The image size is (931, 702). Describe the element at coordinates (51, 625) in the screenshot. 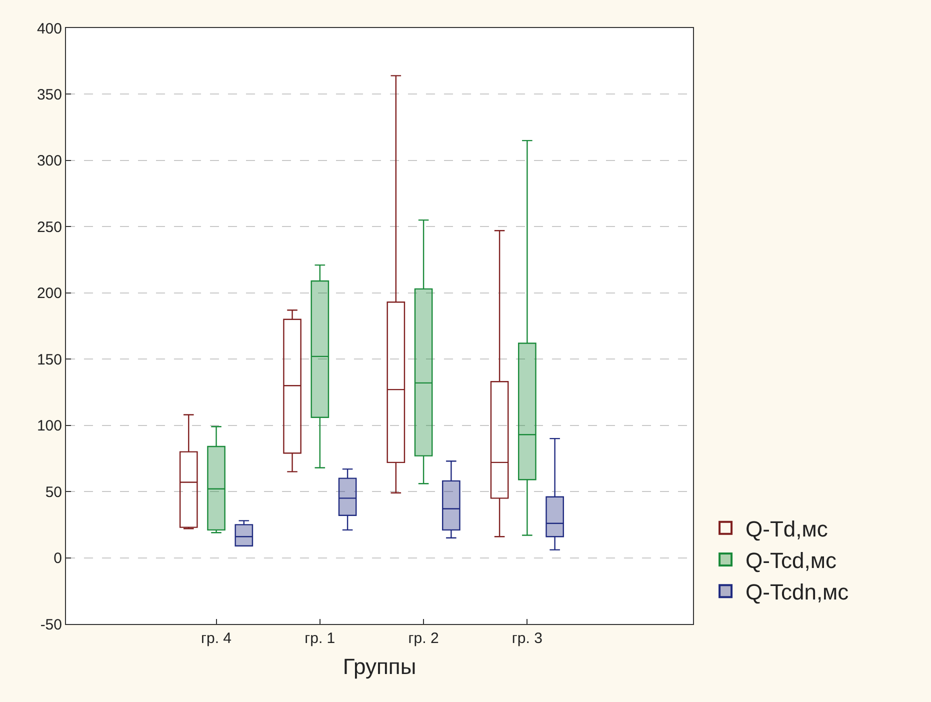

I see `y-tick-label: -50` at that location.